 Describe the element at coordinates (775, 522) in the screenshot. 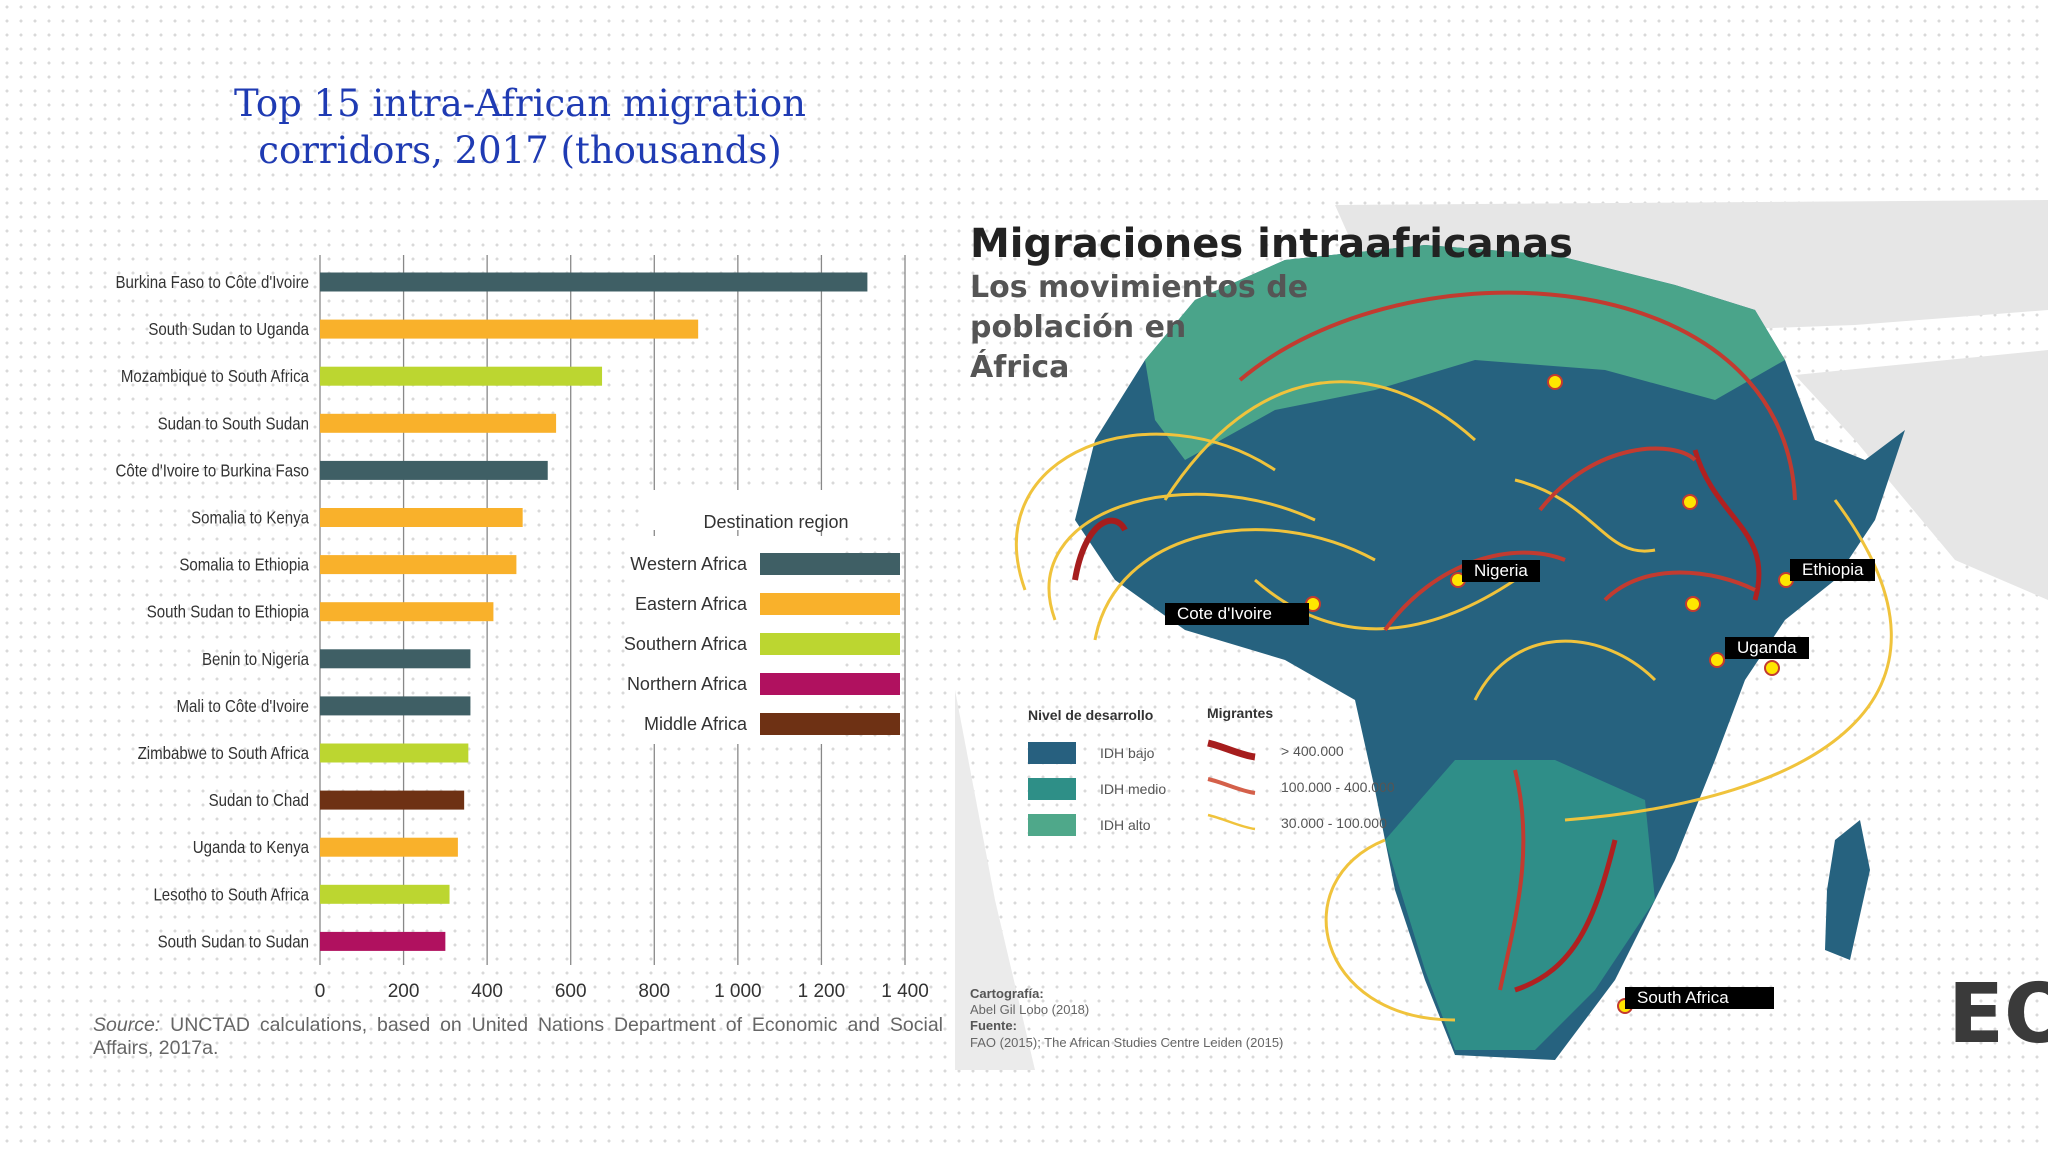

I see `legend-title: Destination region` at that location.